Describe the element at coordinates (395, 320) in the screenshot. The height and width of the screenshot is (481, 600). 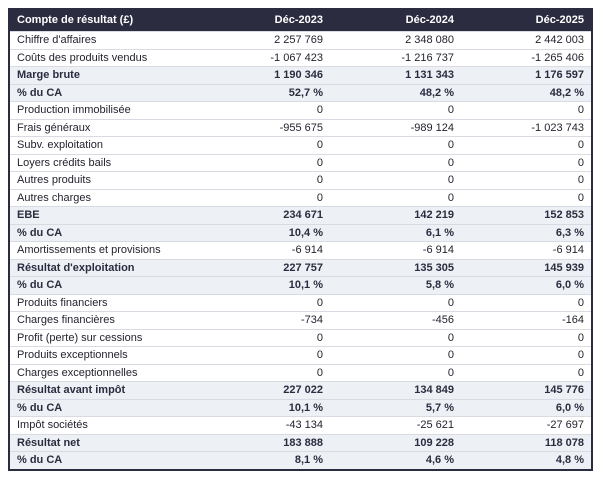
I see `cell-value: -456` at that location.